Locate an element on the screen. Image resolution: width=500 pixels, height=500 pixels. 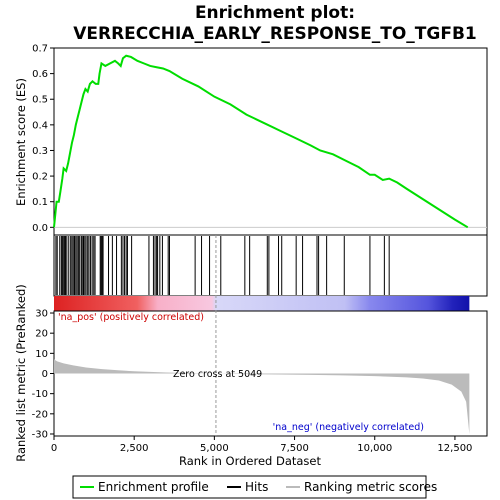
es-y-tick-label: 0.4 is located at coordinates (40, 125).